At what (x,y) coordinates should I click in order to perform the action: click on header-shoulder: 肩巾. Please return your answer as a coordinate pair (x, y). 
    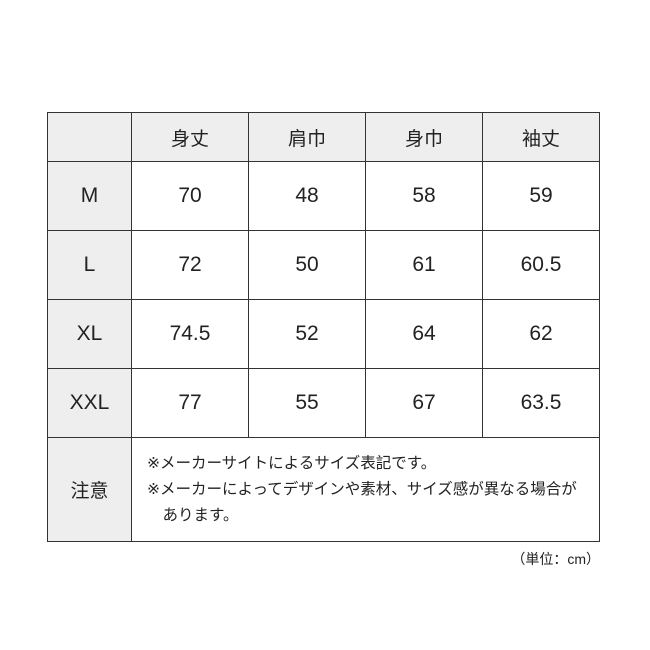
    Looking at the image, I should click on (307, 137).